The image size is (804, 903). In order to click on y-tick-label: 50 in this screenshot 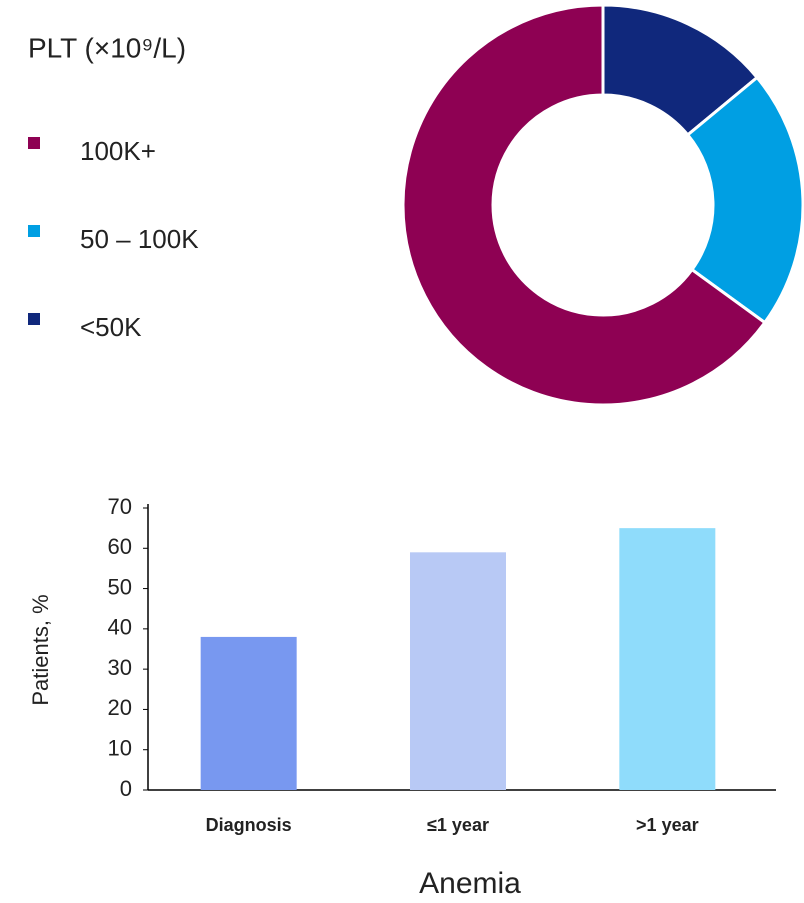, I will do `click(120, 586)`.